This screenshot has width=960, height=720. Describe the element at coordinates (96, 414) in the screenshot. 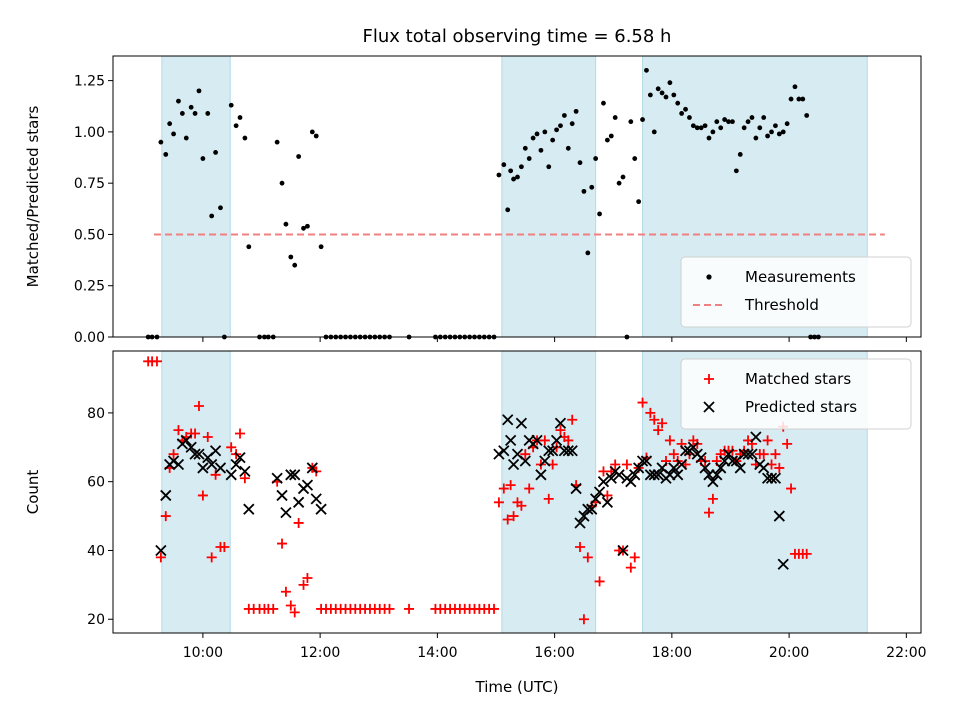

I see `y-tick-label: 80` at that location.